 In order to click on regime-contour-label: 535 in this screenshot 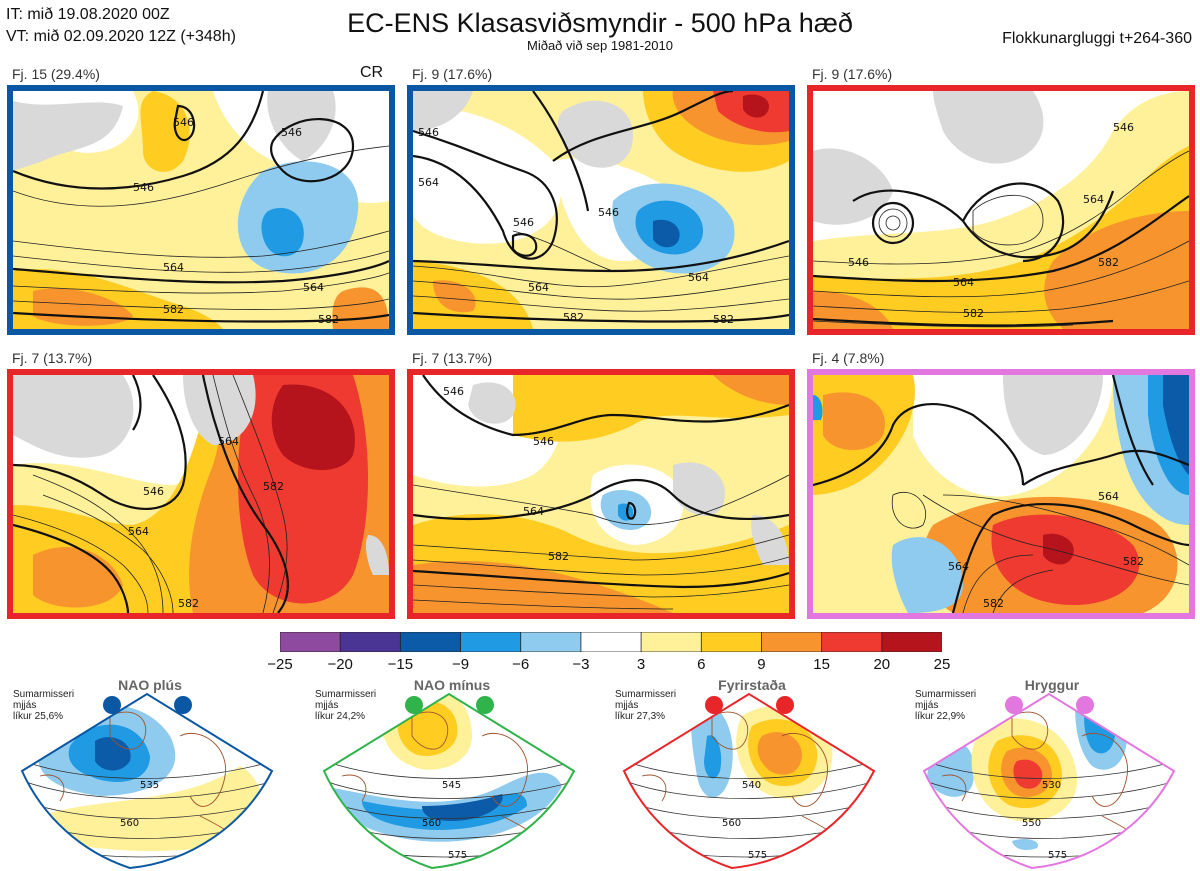, I will do `click(149, 785)`.